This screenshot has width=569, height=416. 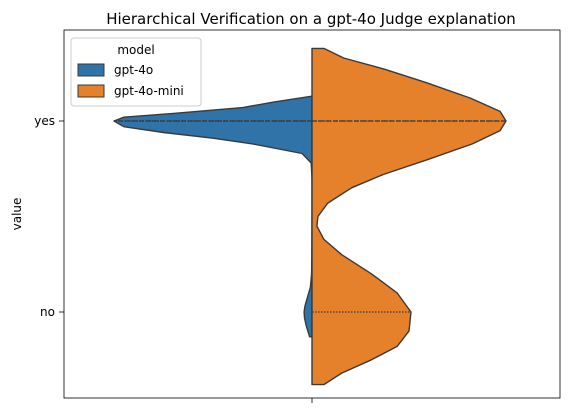 I want to click on y-tick-label-no: no, so click(x=47, y=312).